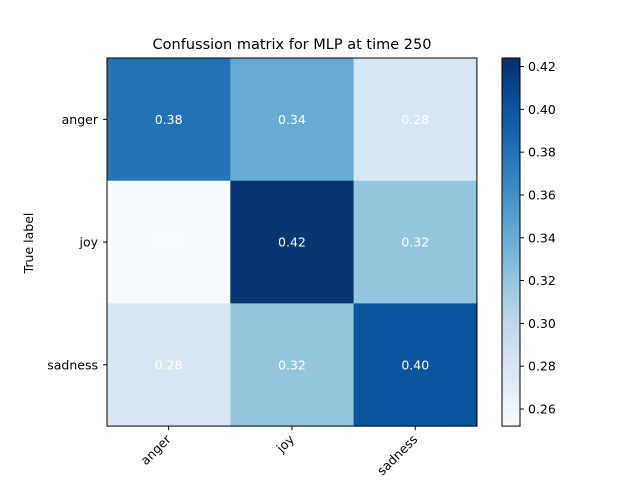 This screenshot has height=480, width=640. I want to click on colorbar-tick-label: 0.40, so click(542, 109).